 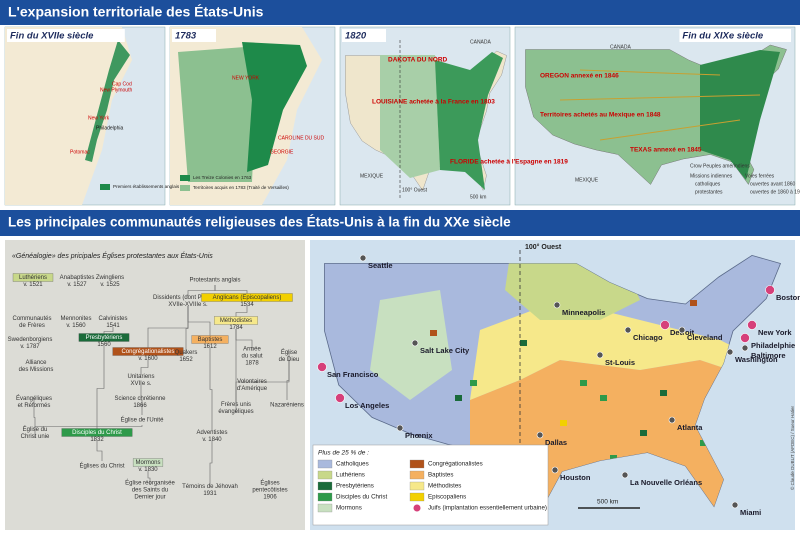 What do you see at coordinates (32, 326) in the screenshot?
I see `church-label: de Frères` at bounding box center [32, 326].